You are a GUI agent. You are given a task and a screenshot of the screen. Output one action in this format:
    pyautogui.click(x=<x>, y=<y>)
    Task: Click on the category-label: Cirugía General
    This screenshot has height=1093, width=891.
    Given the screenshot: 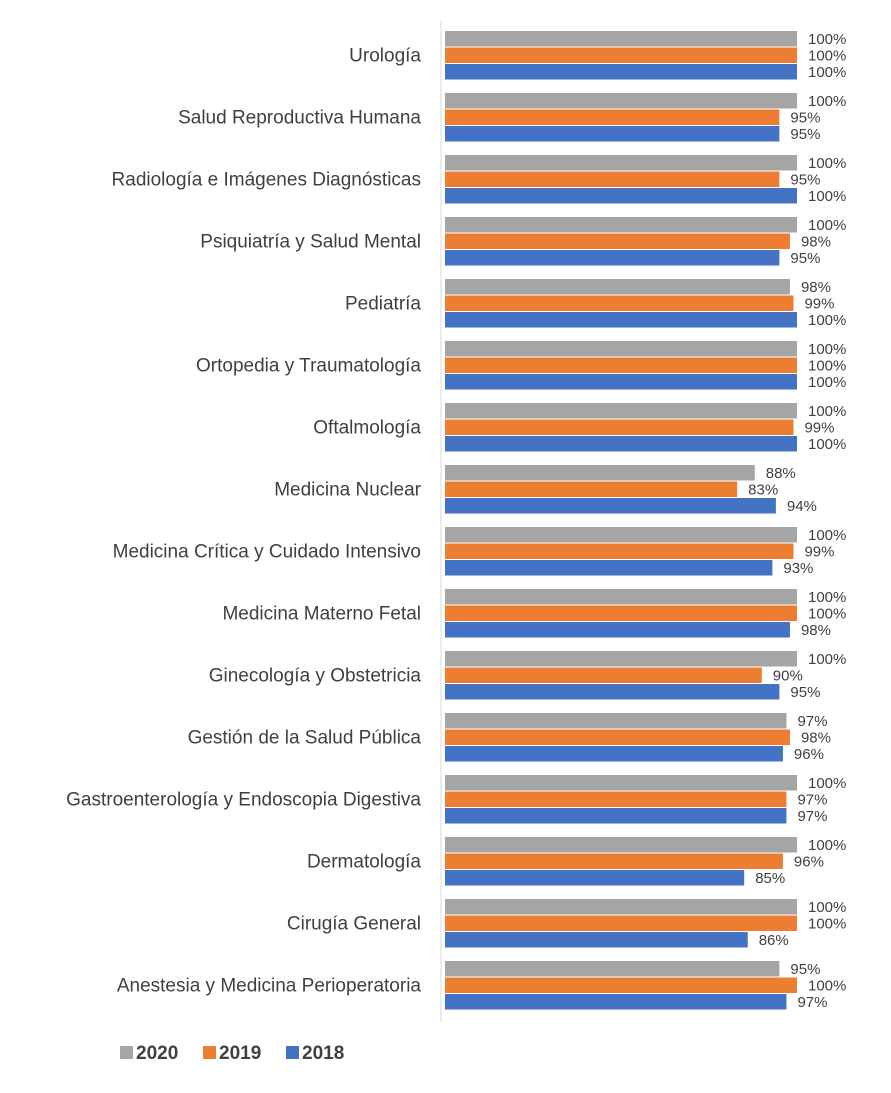 What is the action you would take?
    pyautogui.click(x=354, y=923)
    